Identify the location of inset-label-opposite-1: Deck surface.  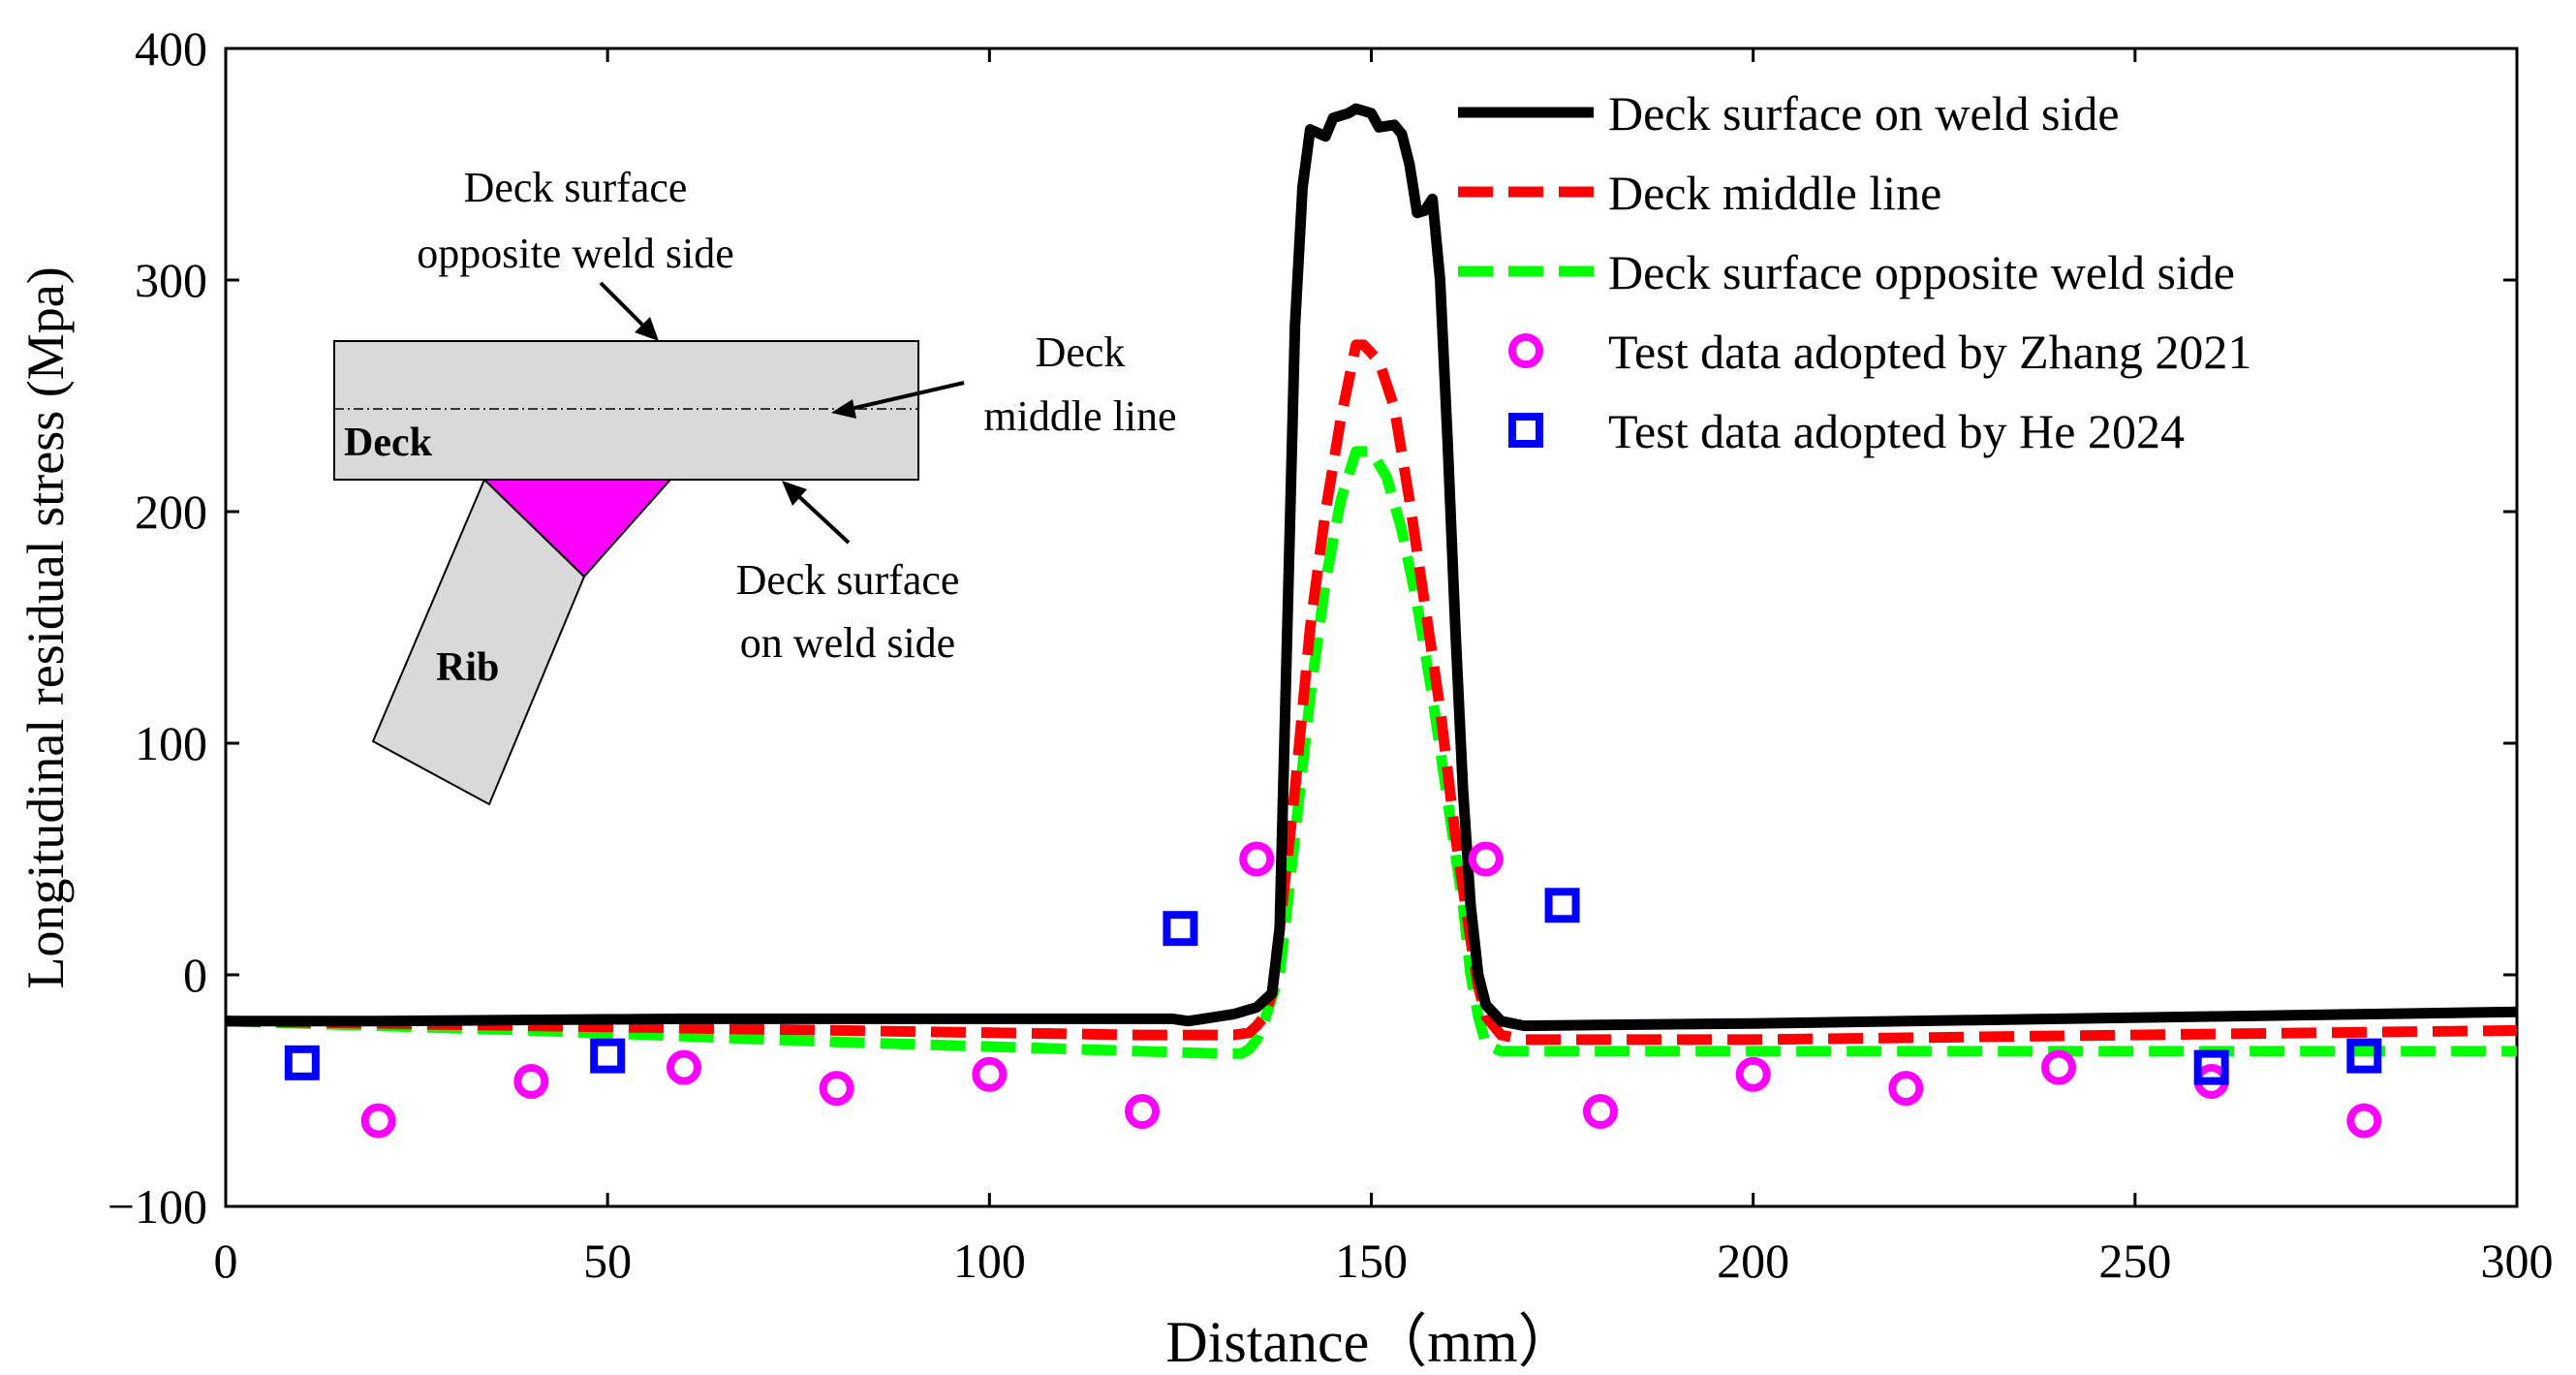
(576, 187).